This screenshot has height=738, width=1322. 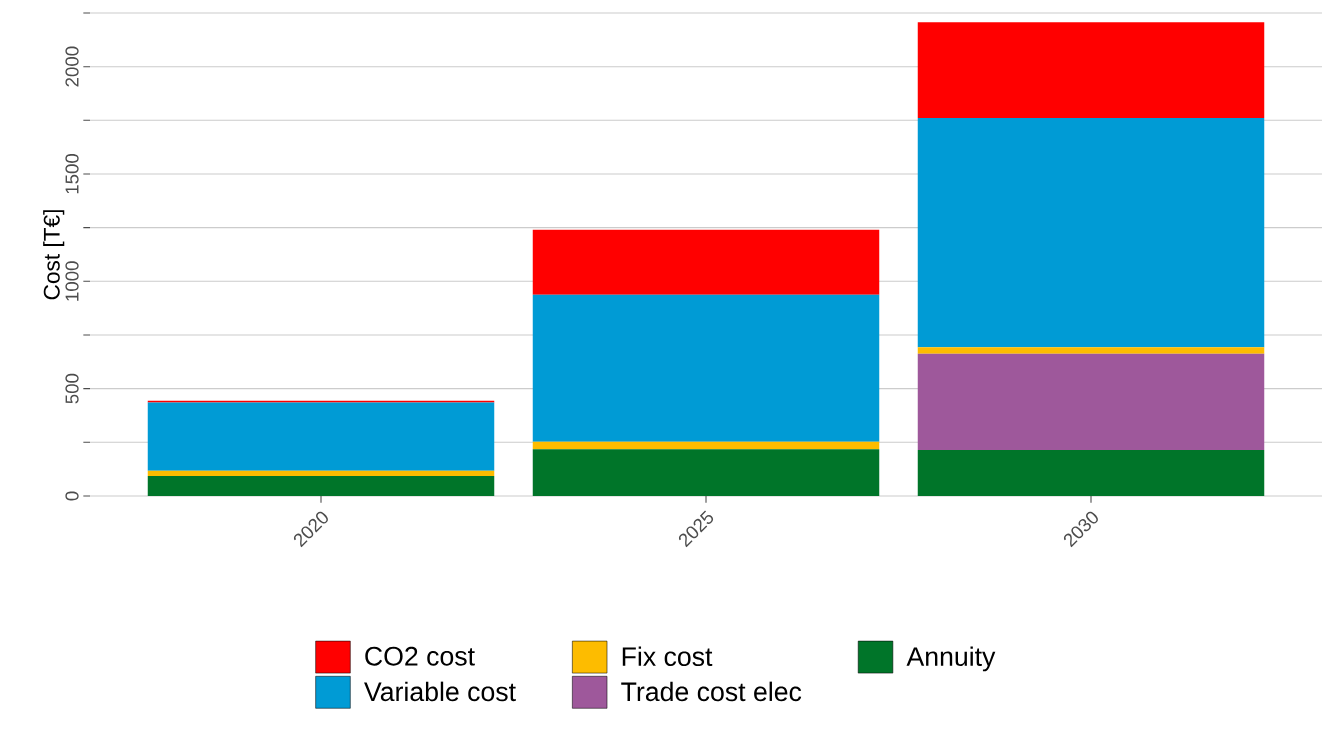 I want to click on y-tick-label: 1000, so click(x=72, y=281).